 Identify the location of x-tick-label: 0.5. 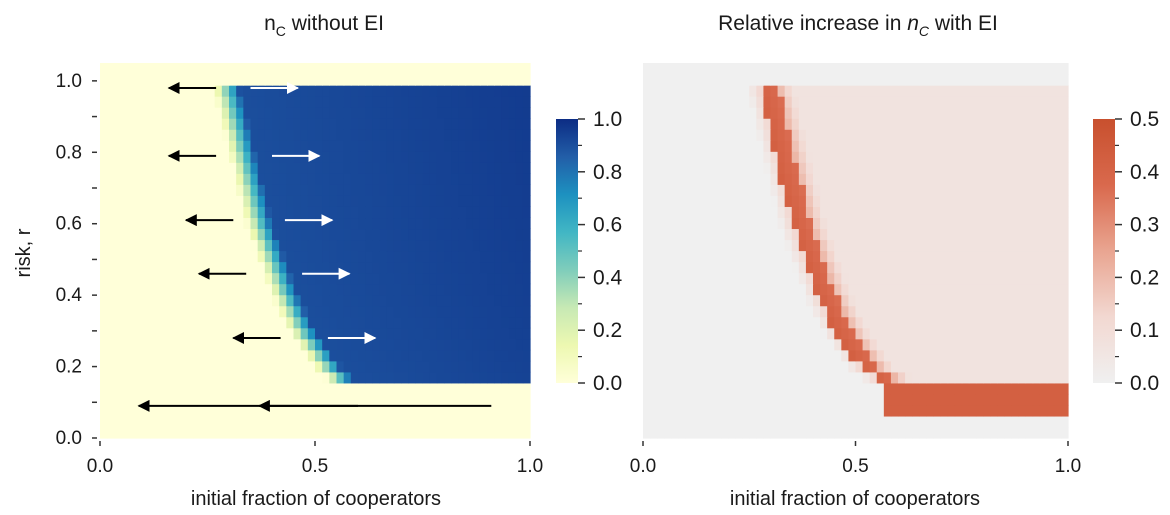
(855, 466).